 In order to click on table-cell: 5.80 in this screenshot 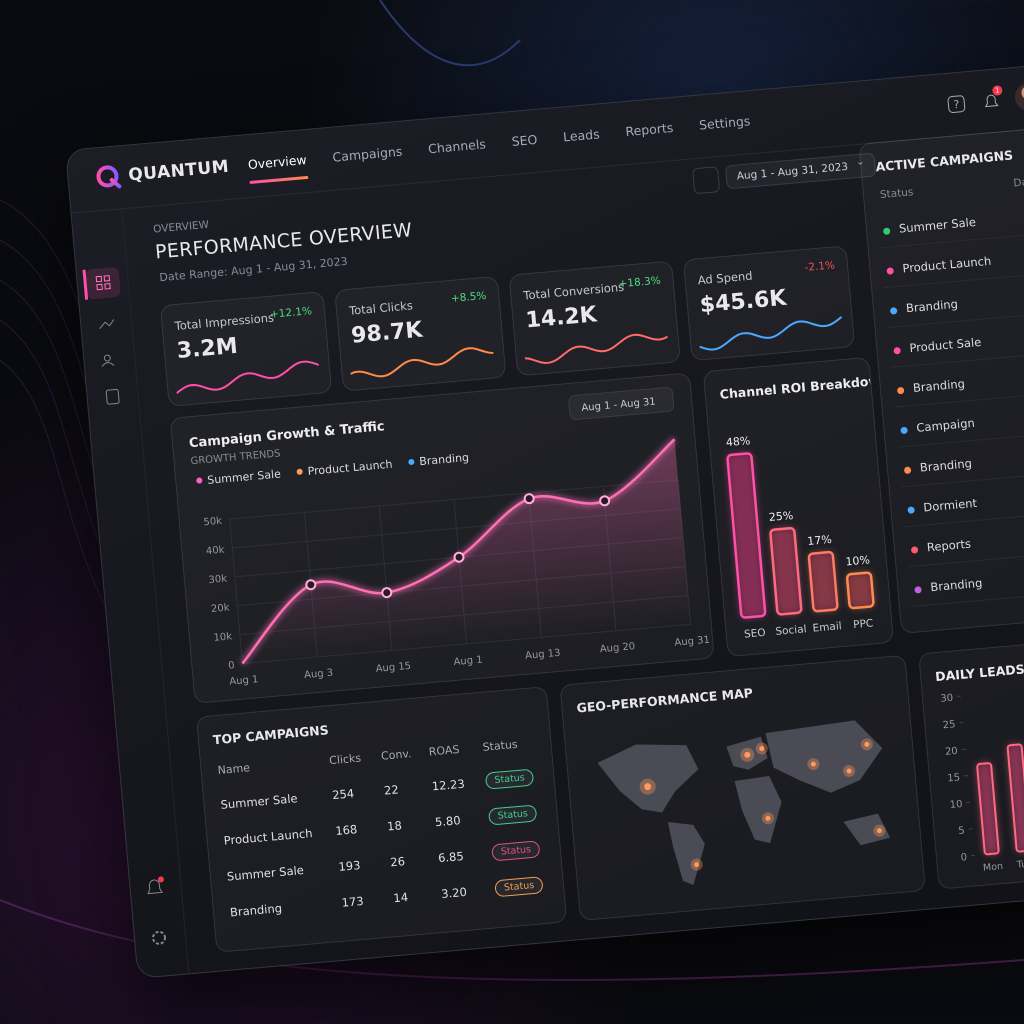, I will do `click(448, 821)`.